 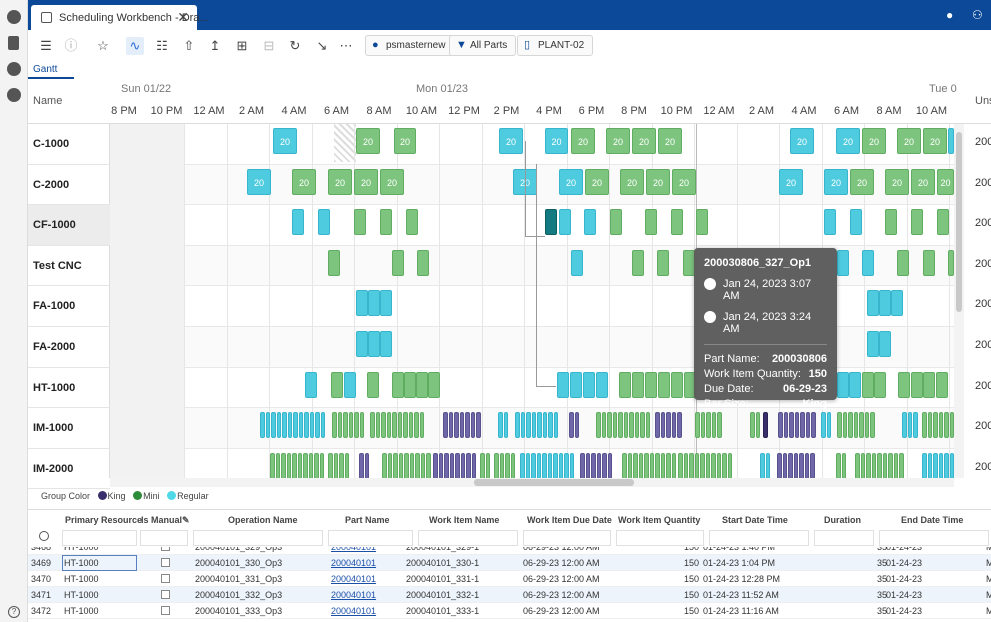 What do you see at coordinates (258, 538) in the screenshot?
I see `filter-operation-name` at bounding box center [258, 538].